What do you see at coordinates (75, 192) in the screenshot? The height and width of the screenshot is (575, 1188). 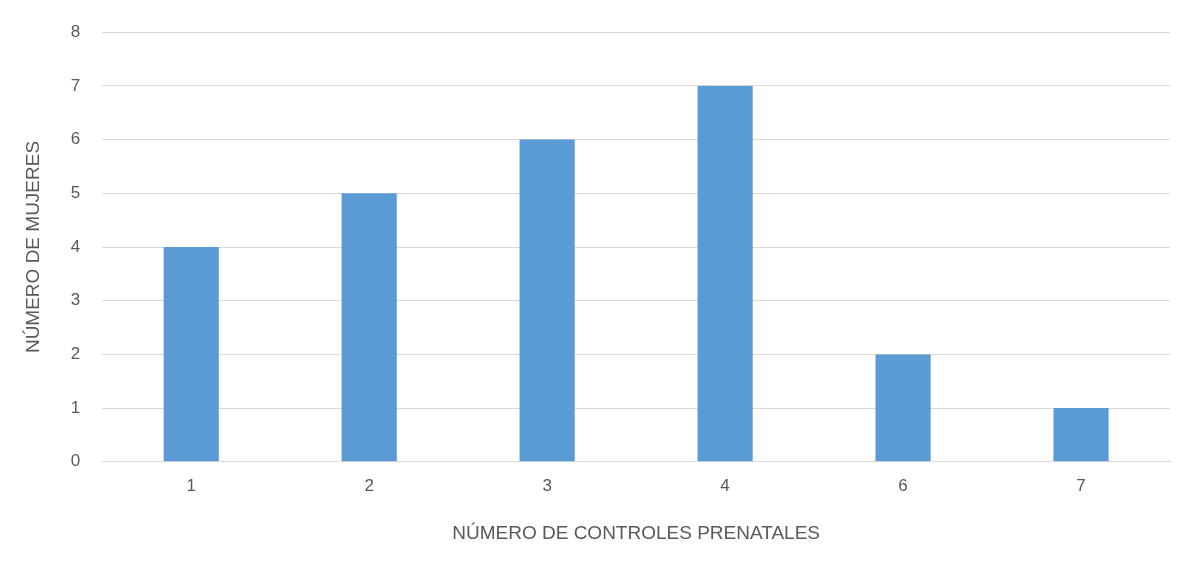 I see `y-tick-label: 5` at bounding box center [75, 192].